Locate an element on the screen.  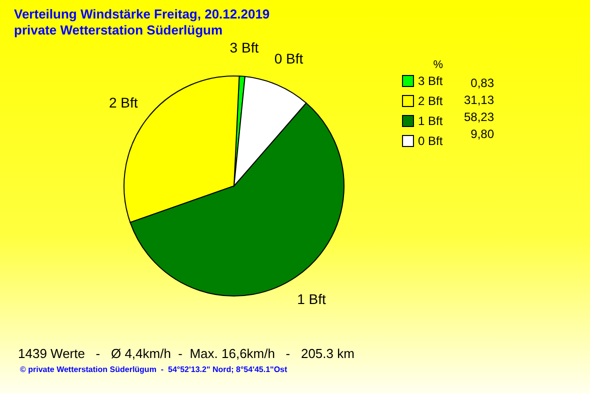
chart-subtitle: private Wetterstation Süderlügum is located at coordinates (118, 30).